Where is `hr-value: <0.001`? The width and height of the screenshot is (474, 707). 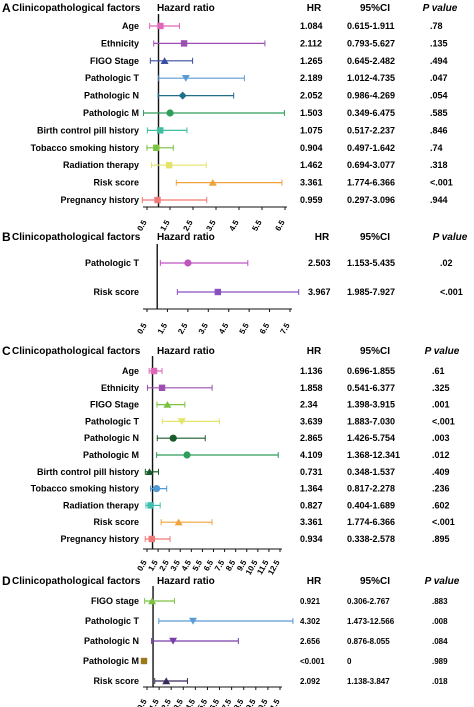 hr-value: <0.001 is located at coordinates (312, 661).